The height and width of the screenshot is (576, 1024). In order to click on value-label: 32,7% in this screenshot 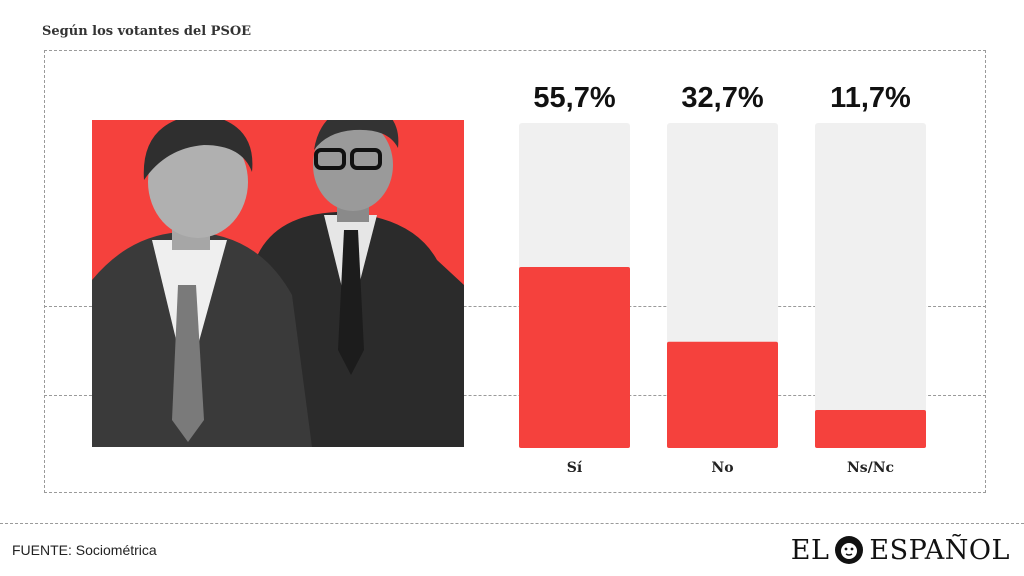, I will do `click(722, 98)`.